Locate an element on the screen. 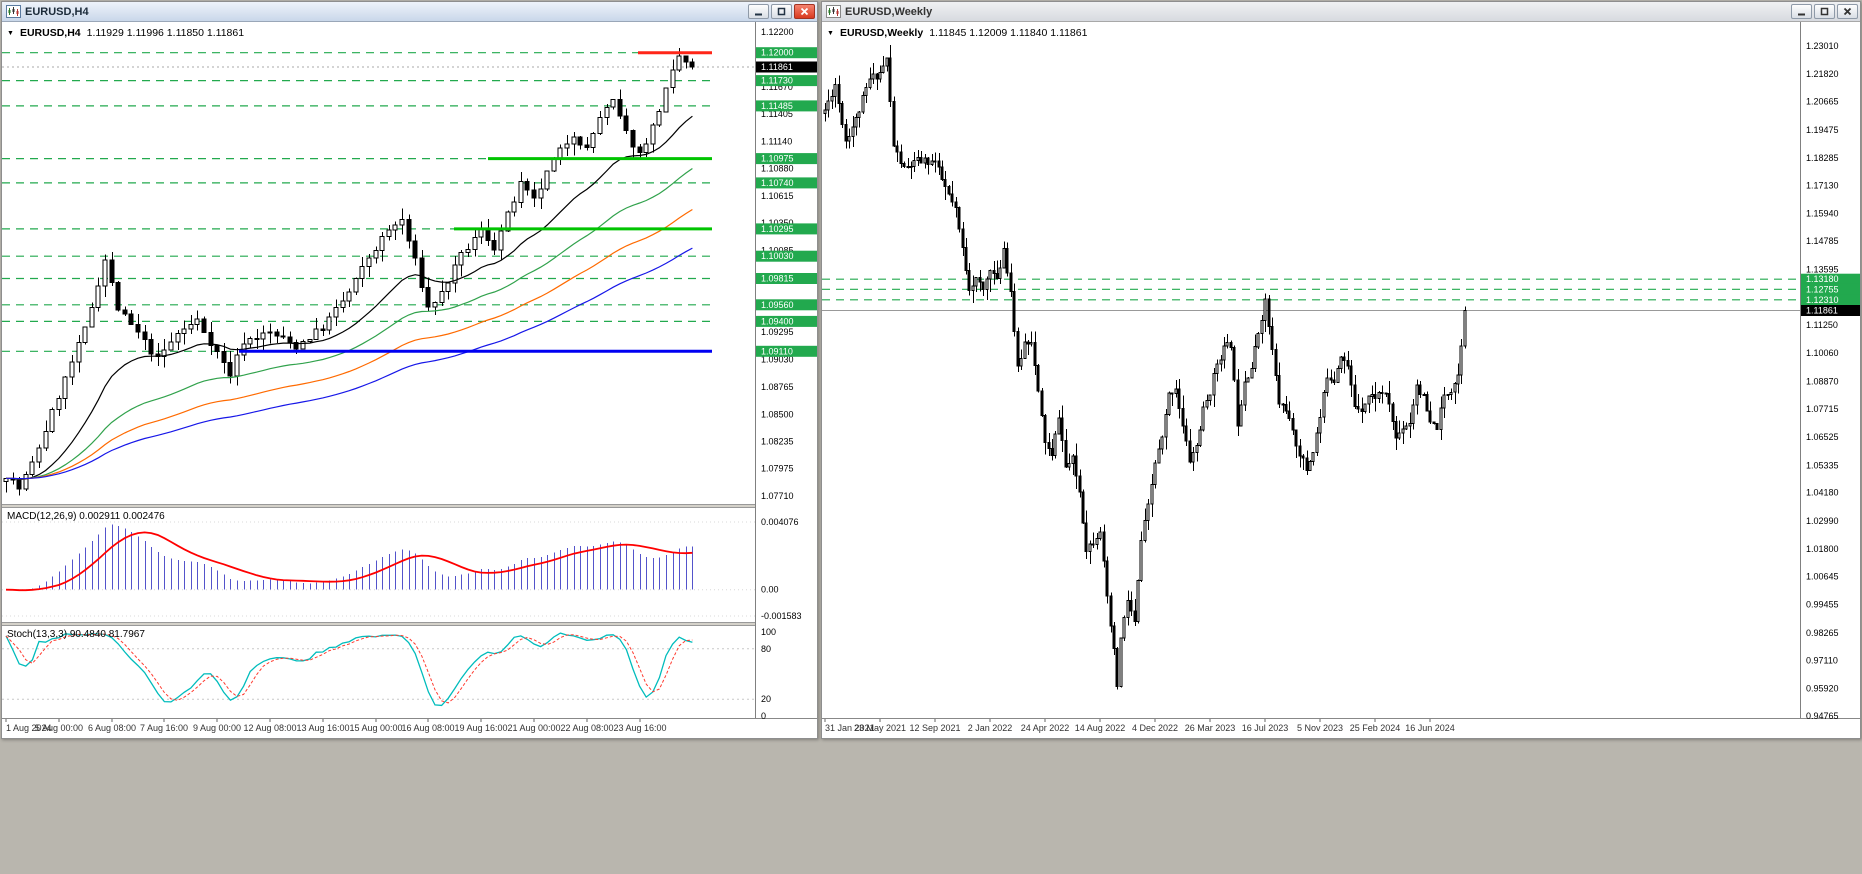 The height and width of the screenshot is (874, 1862). svg-text: 9 Aug 00:00 is located at coordinates (217, 728).